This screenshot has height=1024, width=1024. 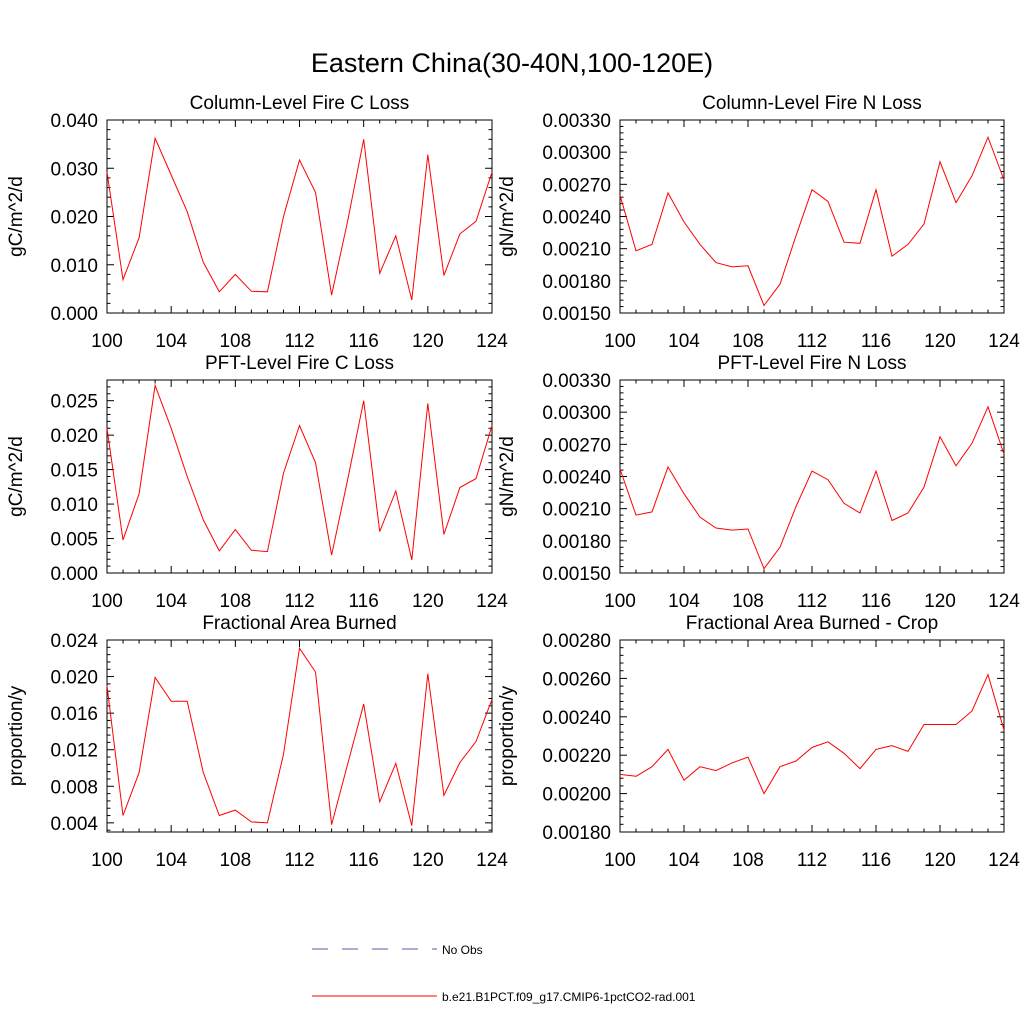 What do you see at coordinates (74, 641) in the screenshot?
I see `y-tick-label: 0.024` at bounding box center [74, 641].